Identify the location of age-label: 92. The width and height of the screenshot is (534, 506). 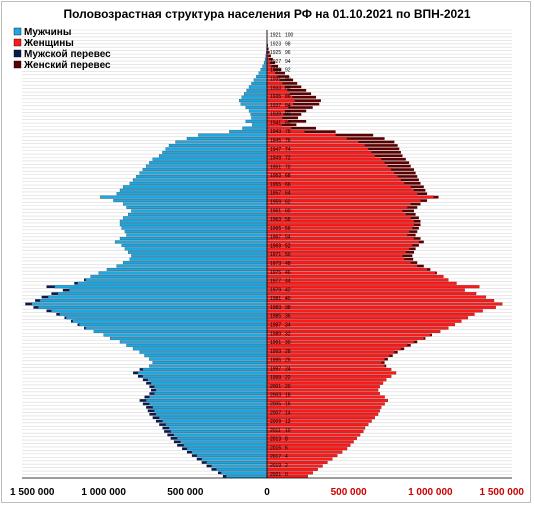
(288, 71).